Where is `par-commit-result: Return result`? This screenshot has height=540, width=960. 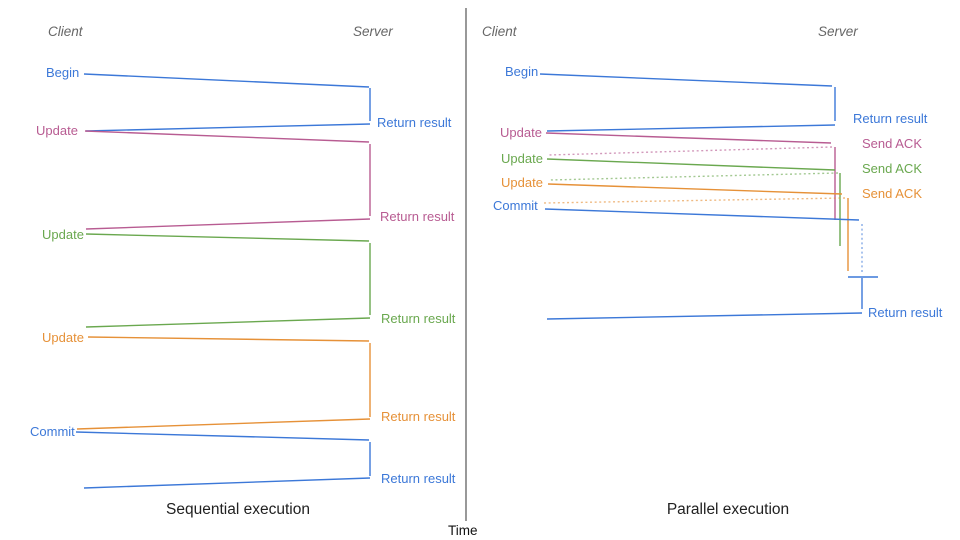
par-commit-result: Return result is located at coordinates (905, 312).